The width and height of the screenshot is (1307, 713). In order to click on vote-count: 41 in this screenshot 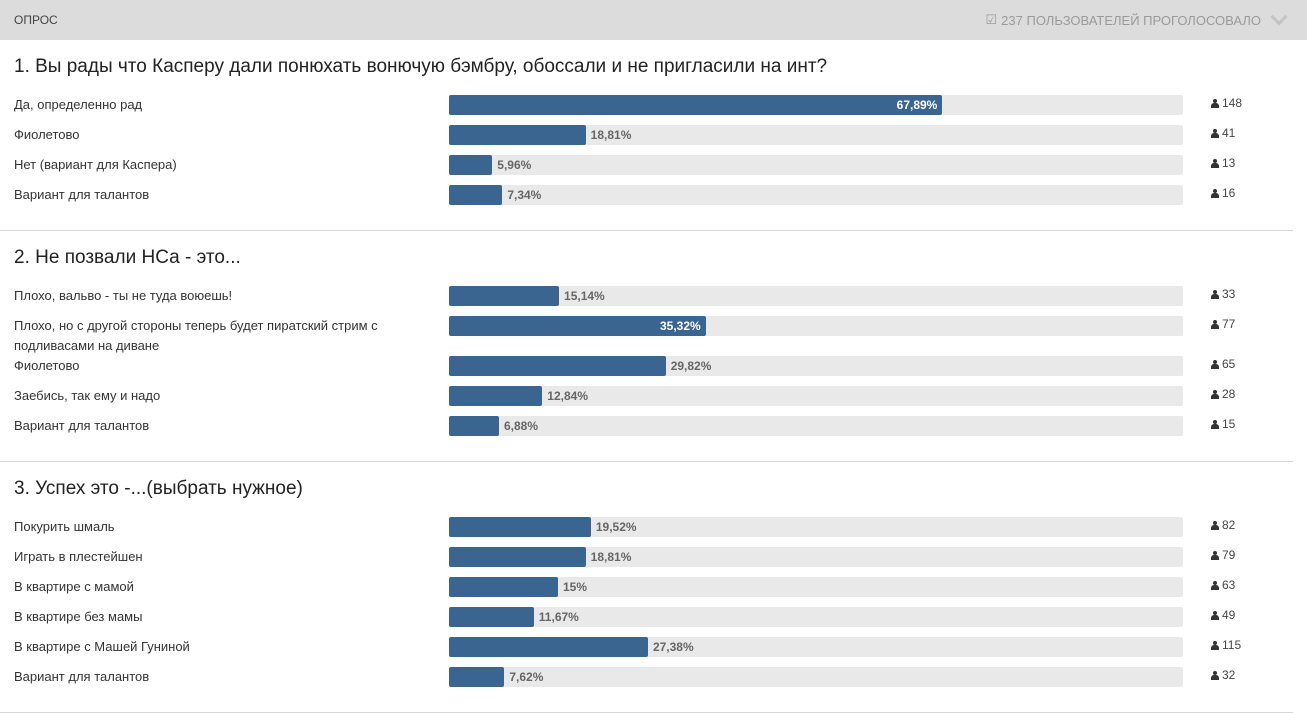, I will do `click(1223, 133)`.